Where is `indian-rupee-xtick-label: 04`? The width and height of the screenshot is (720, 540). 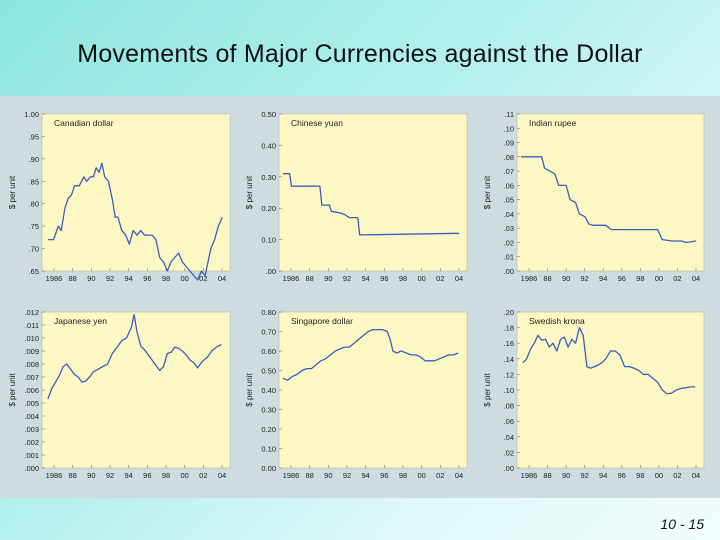 indian-rupee-xtick-label: 04 is located at coordinates (696, 278).